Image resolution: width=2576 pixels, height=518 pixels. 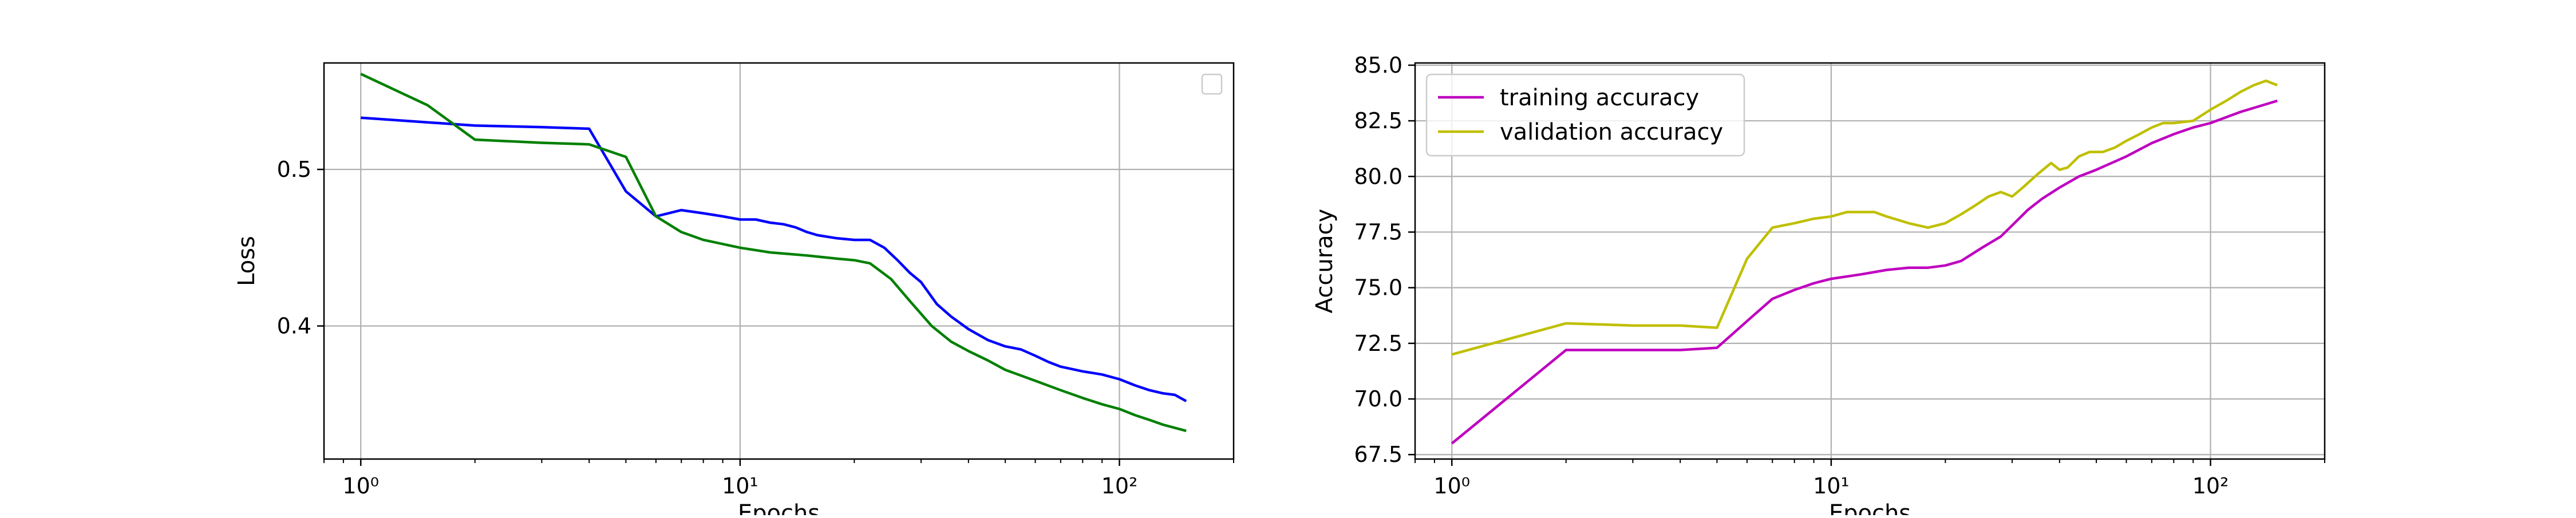 I want to click on y-tick-label: 75.0, so click(x=1378, y=288).